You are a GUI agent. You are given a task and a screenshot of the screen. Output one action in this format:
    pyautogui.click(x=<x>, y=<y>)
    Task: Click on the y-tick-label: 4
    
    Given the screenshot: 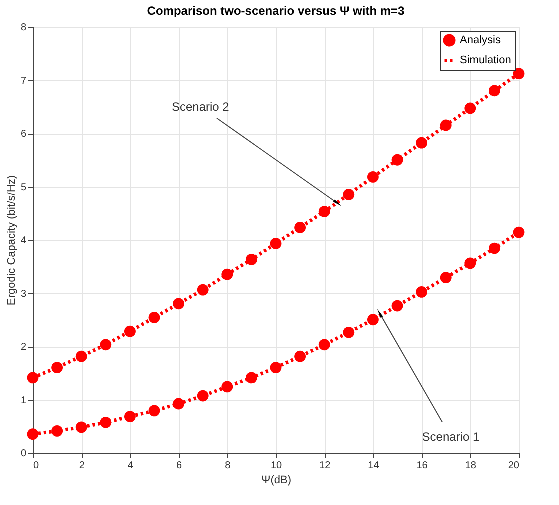 What is the action you would take?
    pyautogui.click(x=23, y=241)
    